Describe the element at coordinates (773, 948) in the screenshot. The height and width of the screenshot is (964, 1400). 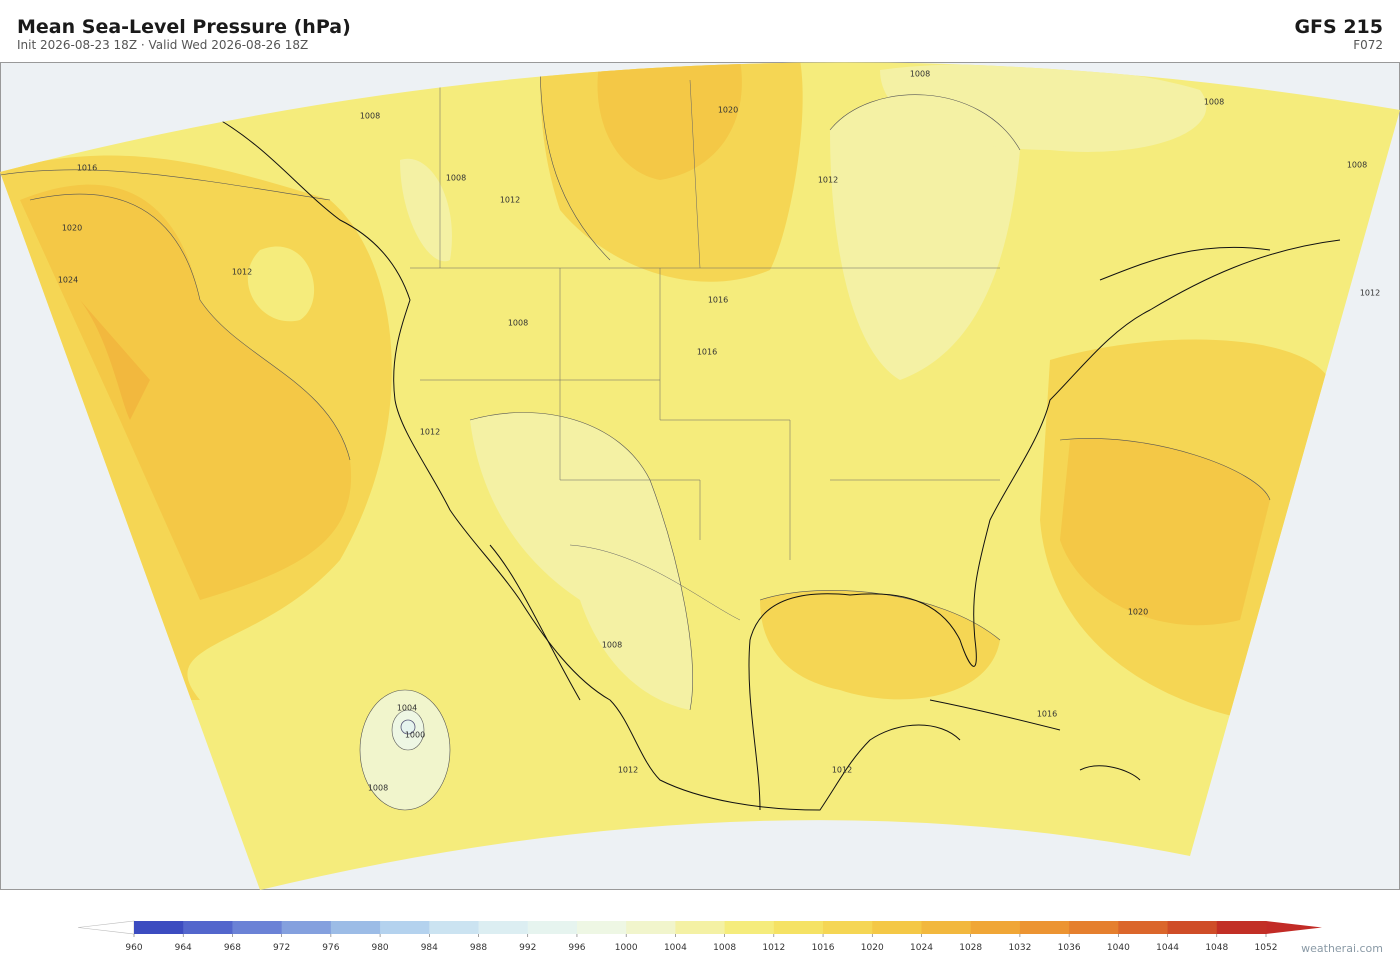
I see `colorbar-tick-label: 1012` at that location.